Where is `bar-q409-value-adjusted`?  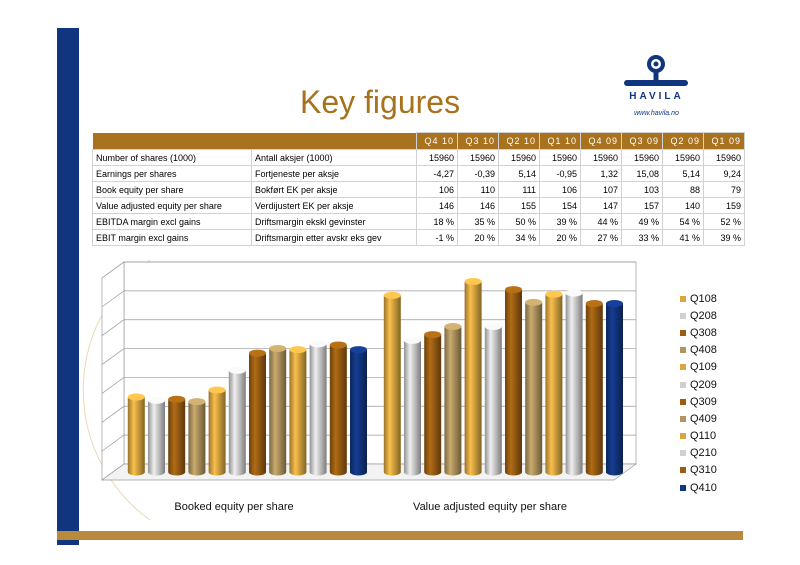
bar-q409-value-adjusted is located at coordinates (534, 387).